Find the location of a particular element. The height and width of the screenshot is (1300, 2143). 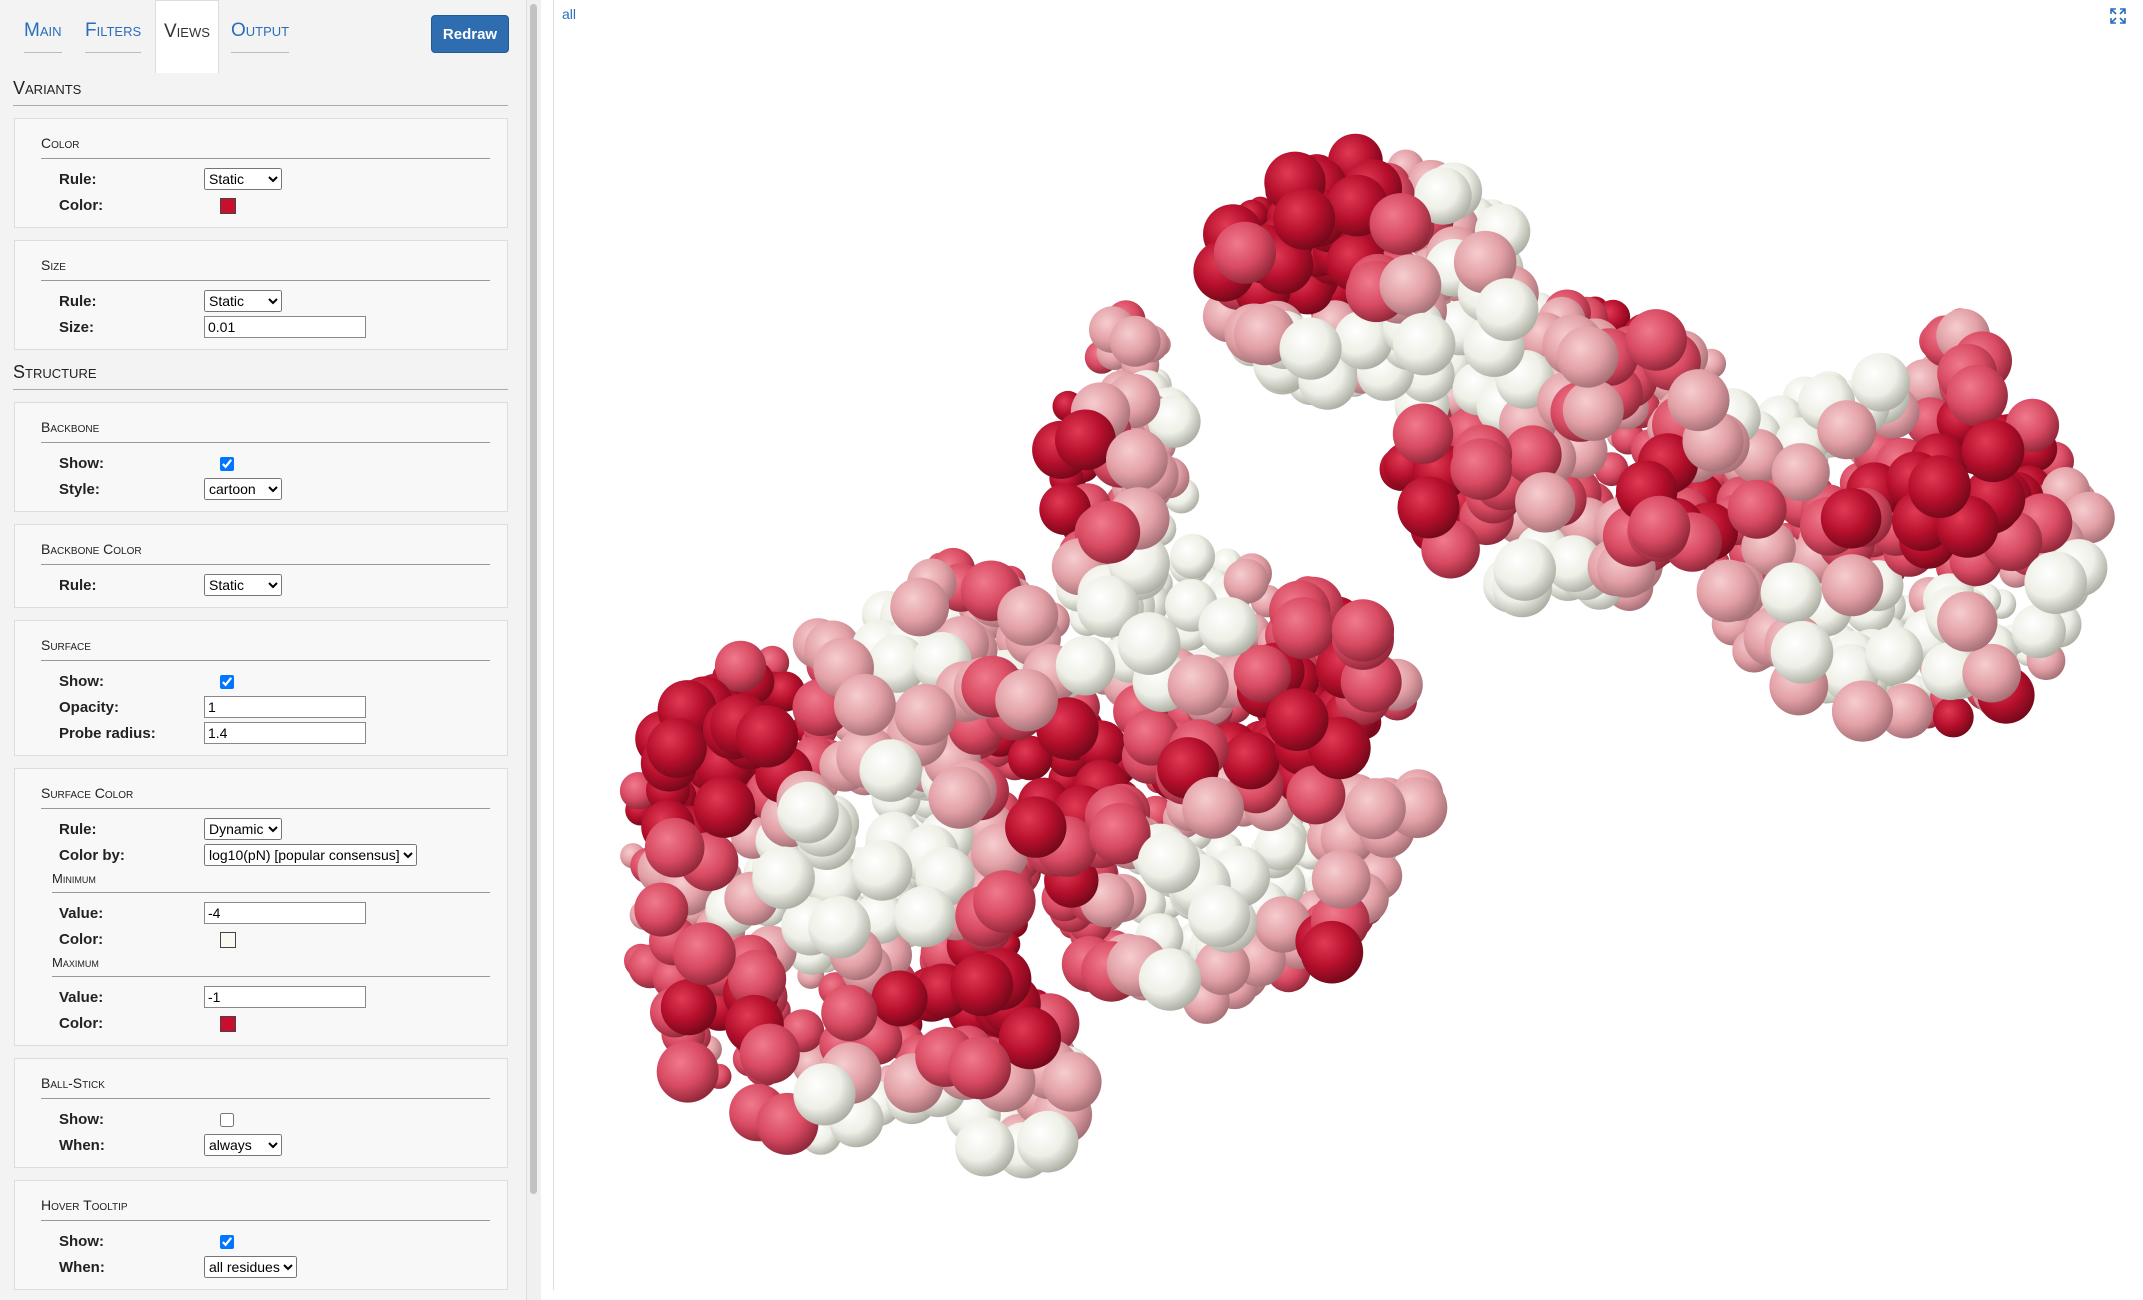

settings-group: Ball-Stick Show: When: always is located at coordinates (261, 1113).